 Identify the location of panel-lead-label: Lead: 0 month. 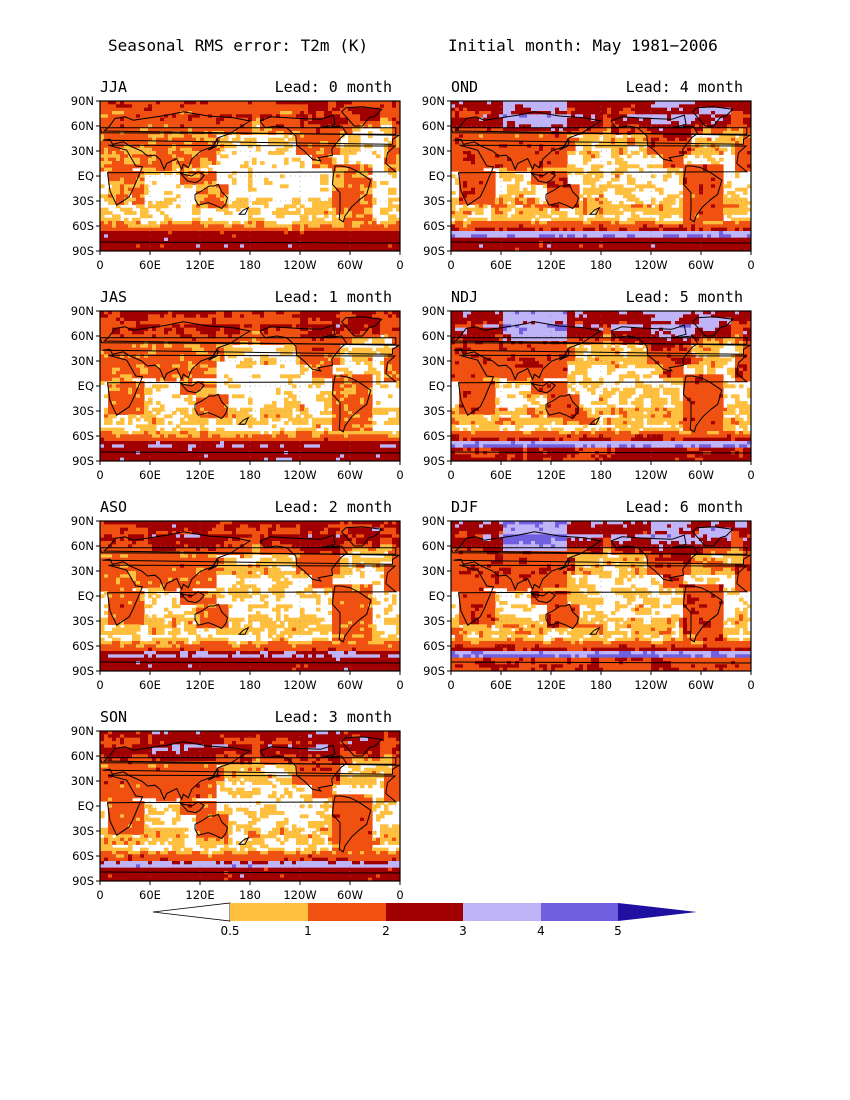
(333, 87).